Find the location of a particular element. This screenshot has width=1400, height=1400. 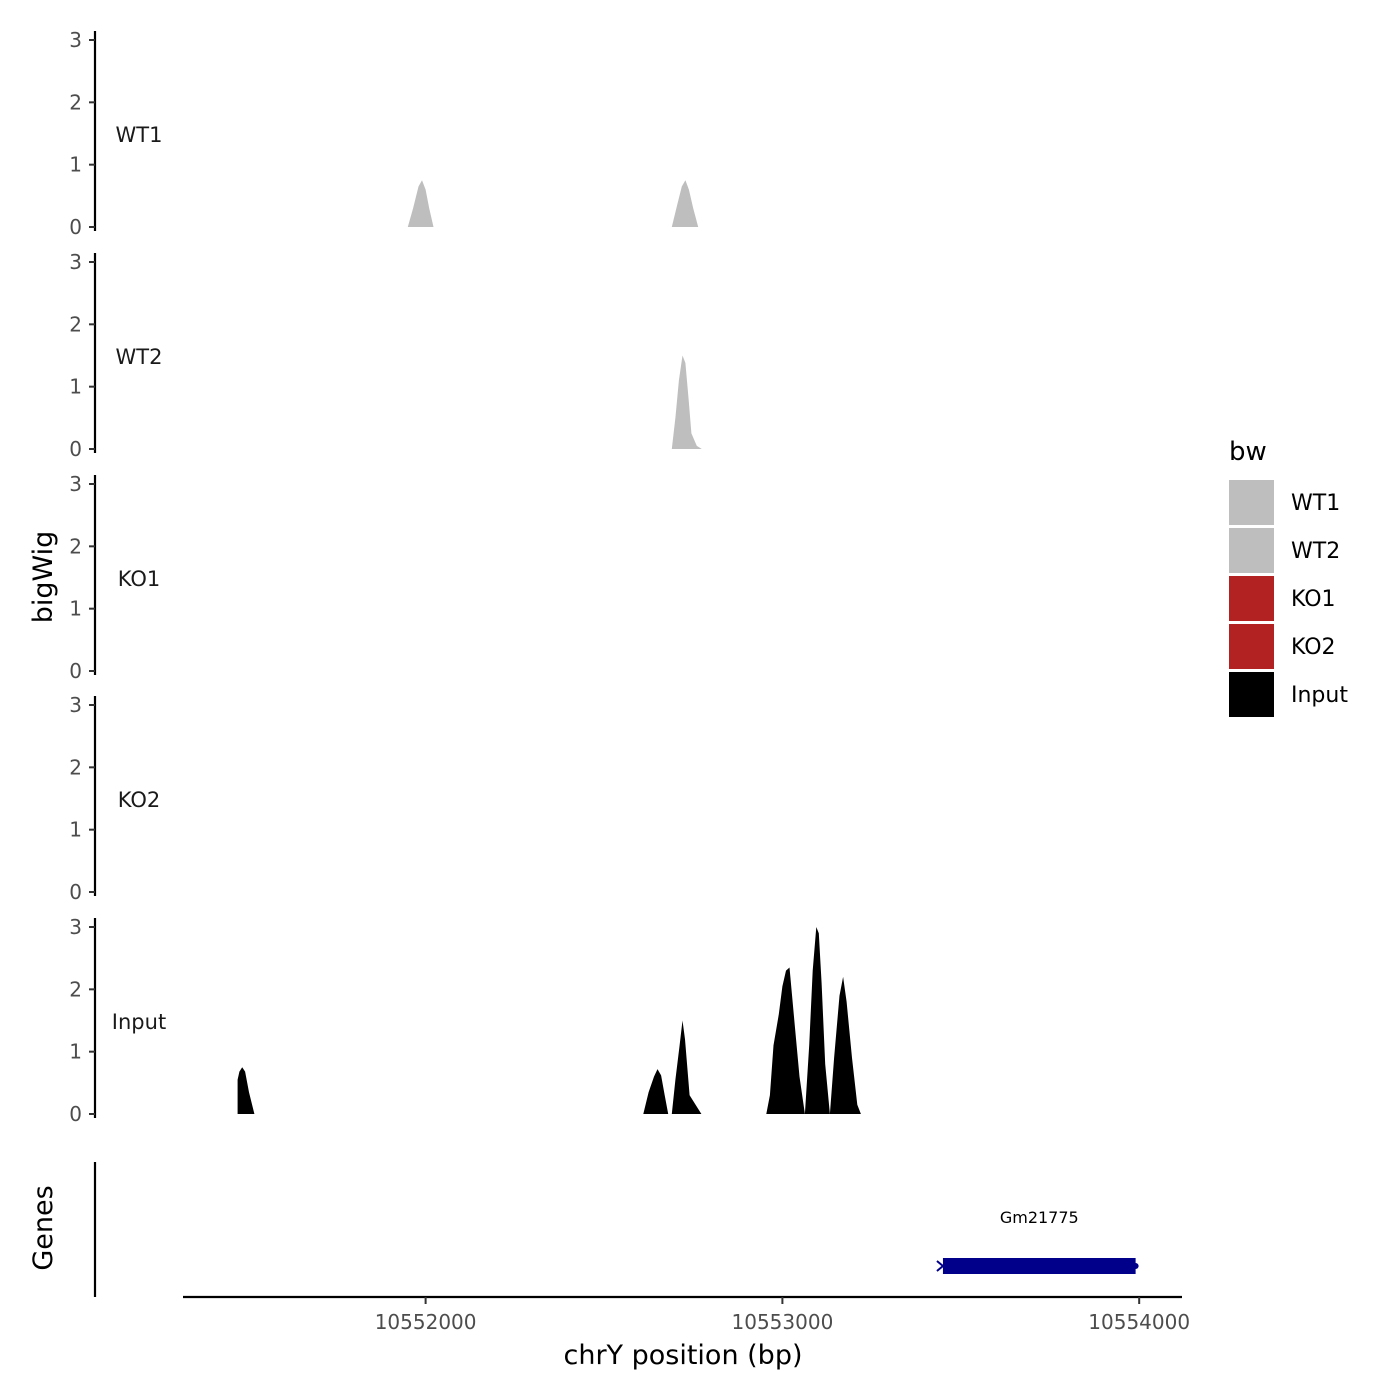

y-axis-title: bigWig is located at coordinates (43, 577).